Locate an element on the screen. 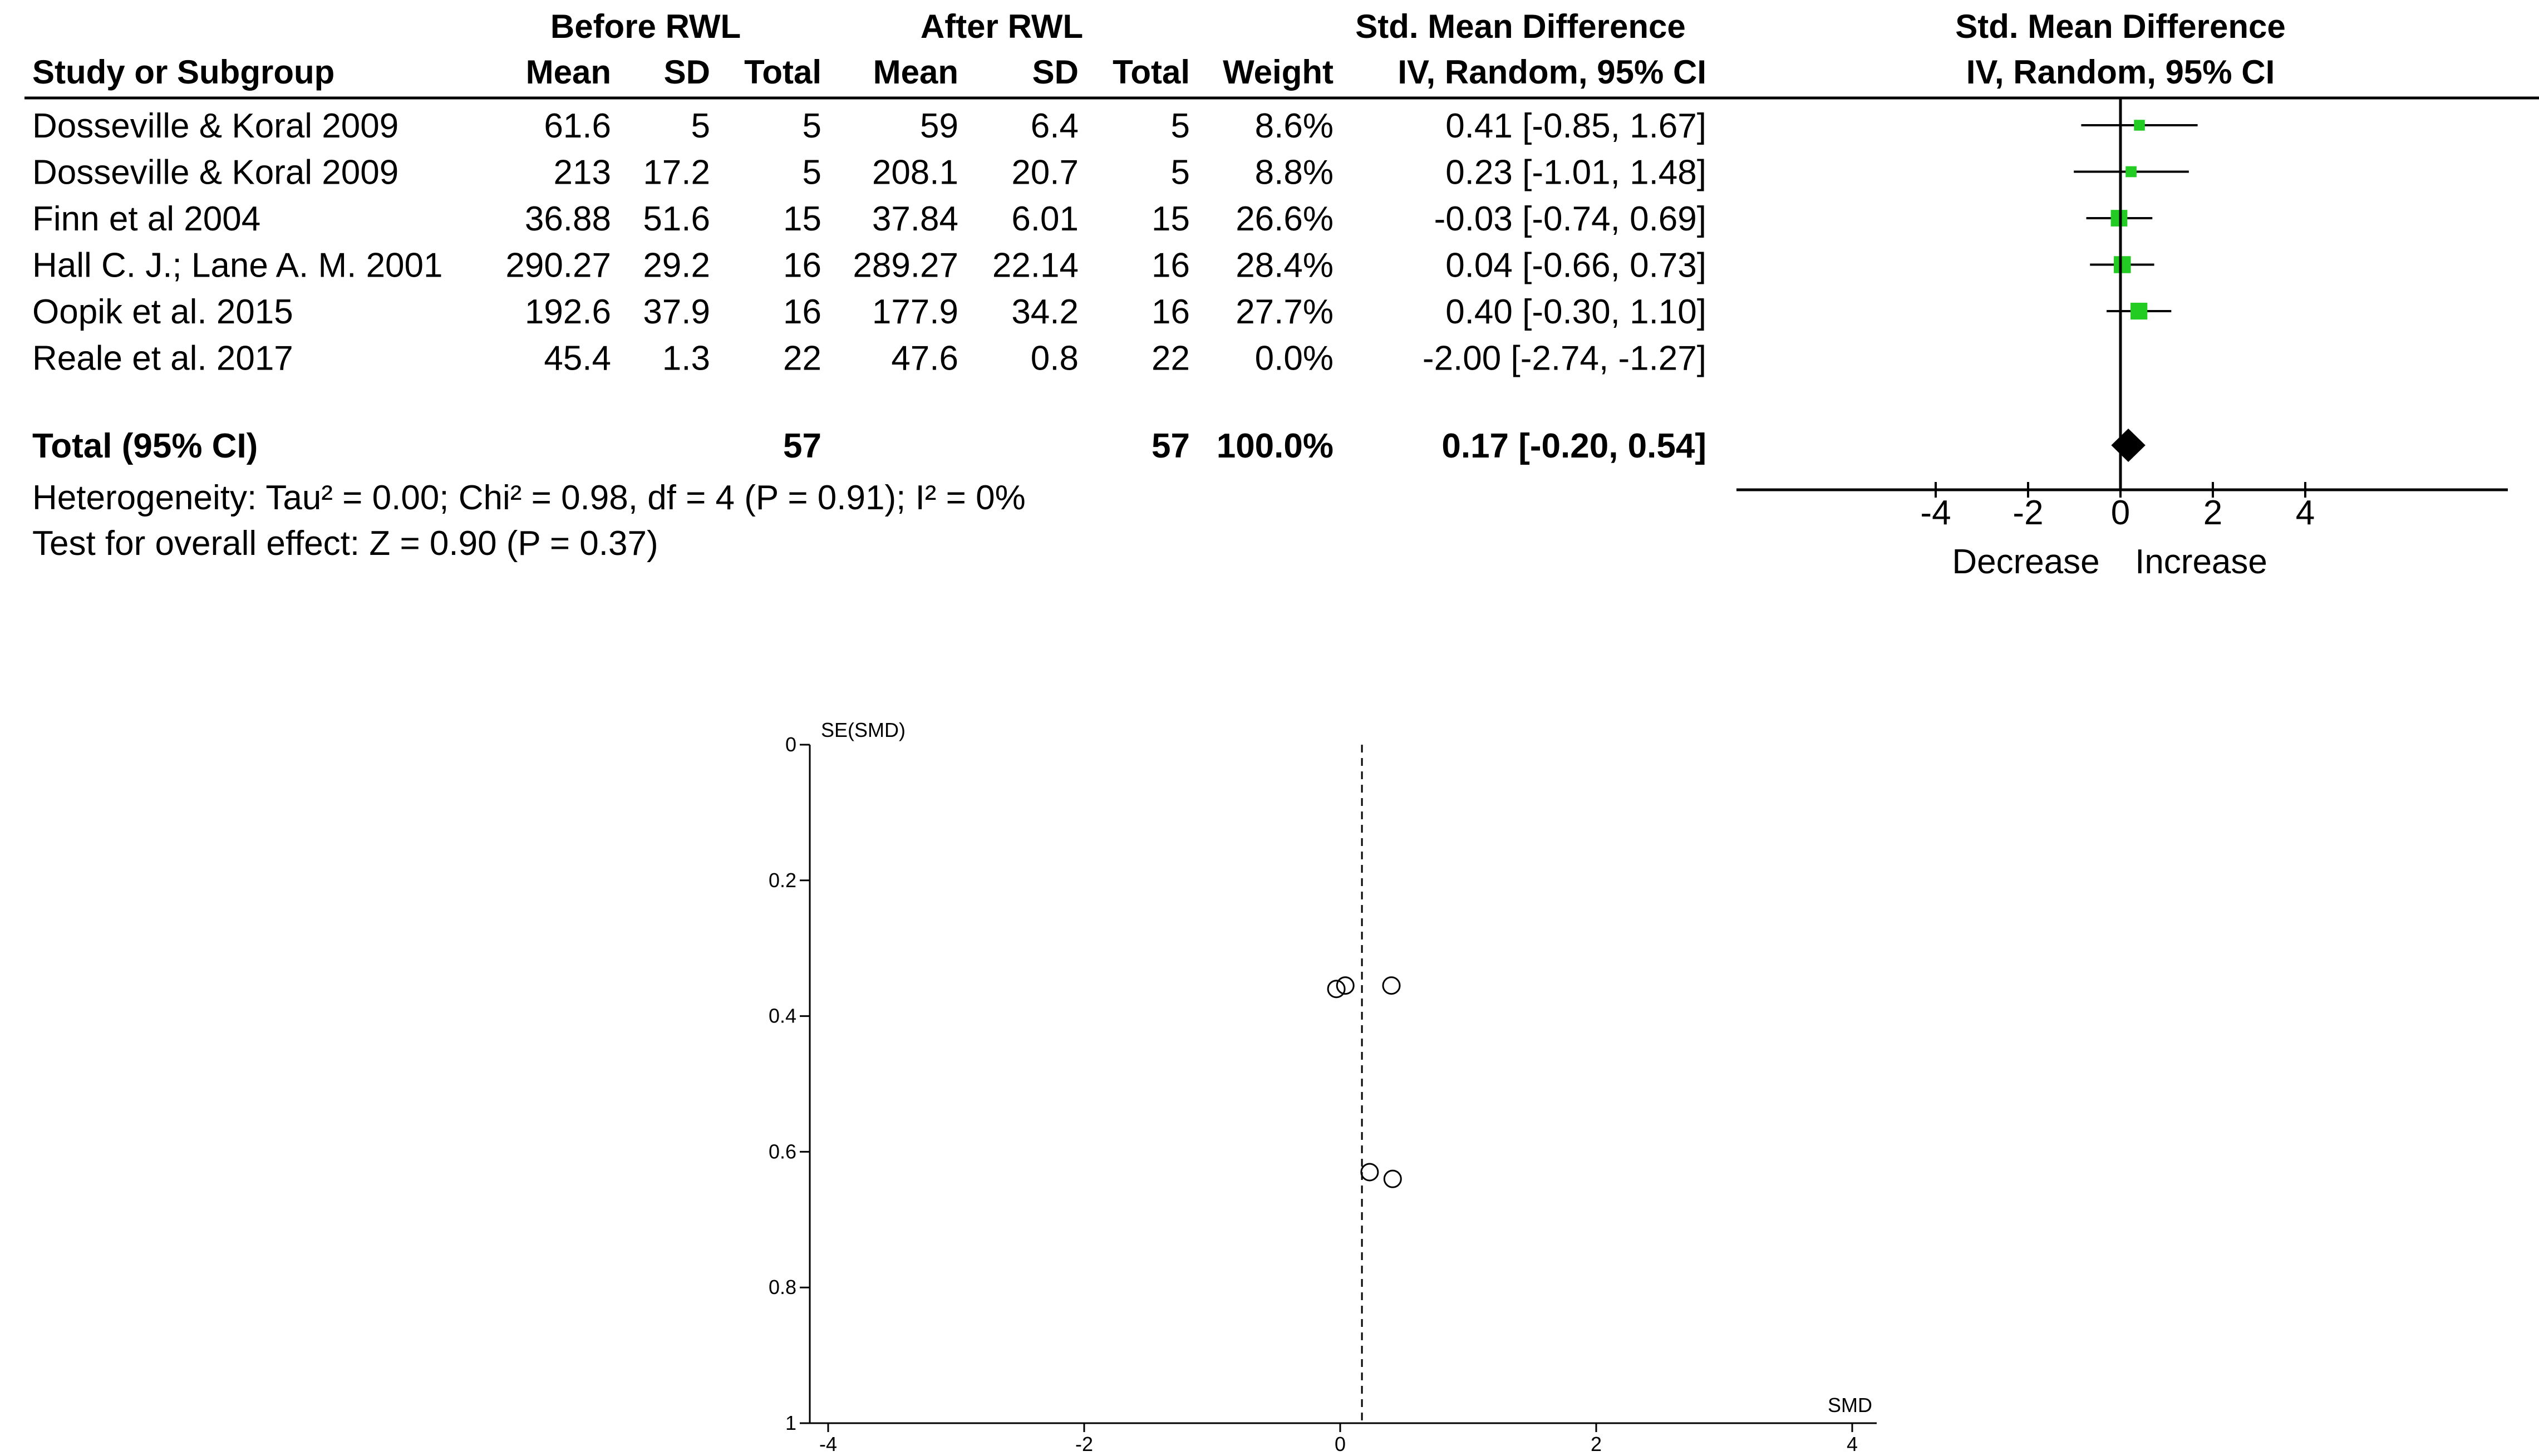  cell-after-sd: 22.14 is located at coordinates (1035, 266).